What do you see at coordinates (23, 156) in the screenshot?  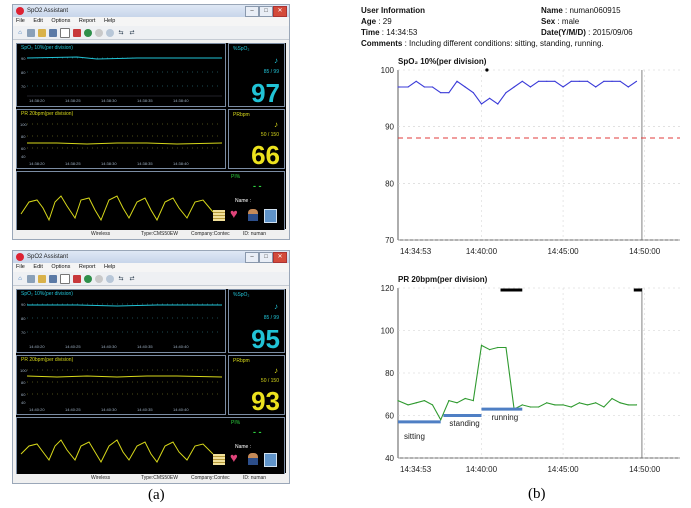 I see `svg-text: 40` at bounding box center [23, 156].